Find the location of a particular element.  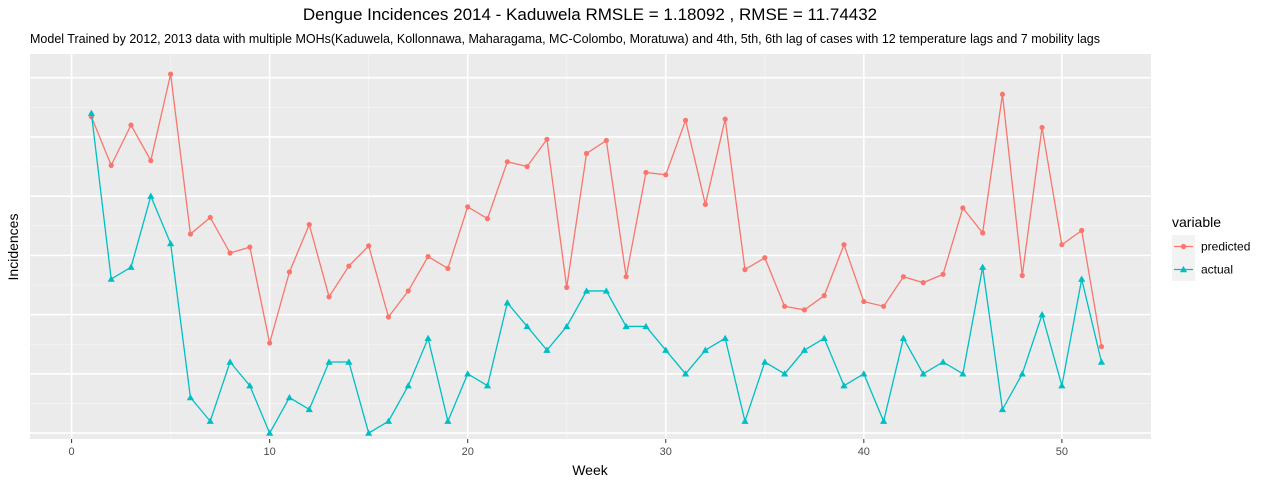

legend-title: variable is located at coordinates (1196, 222).